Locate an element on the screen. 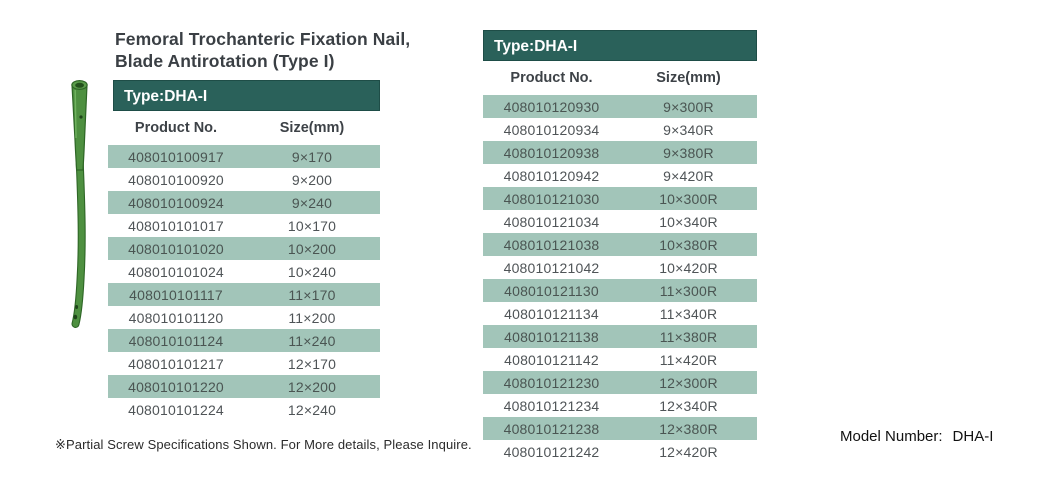 The image size is (1058, 491). table-row: 408010101020 10×200 is located at coordinates (244, 248).